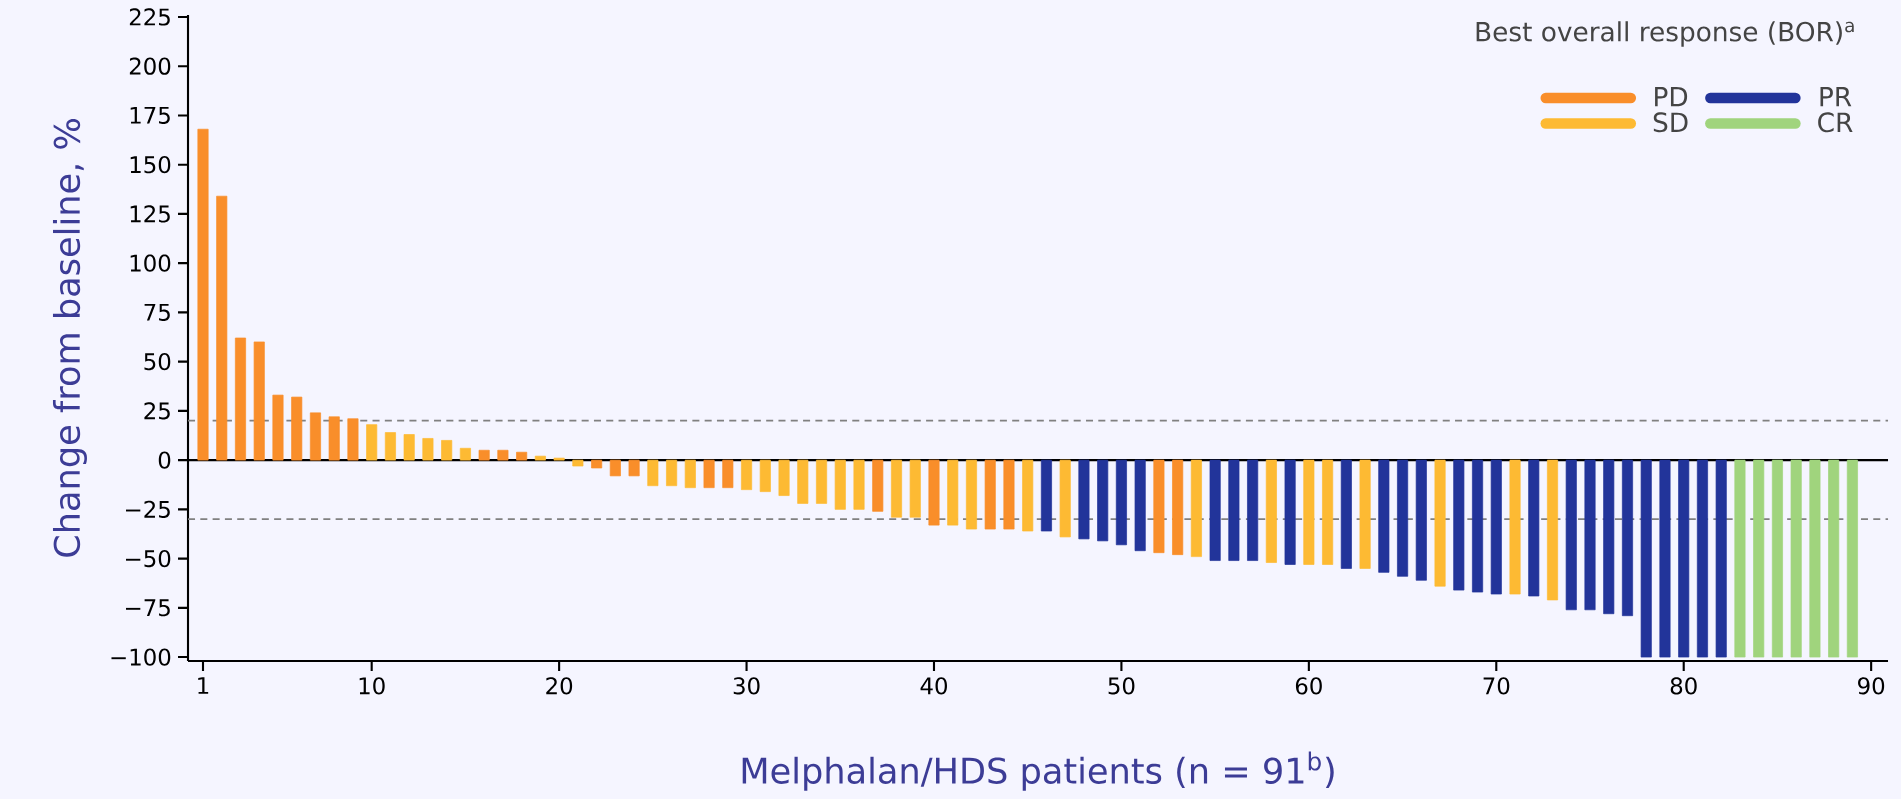 The width and height of the screenshot is (1901, 799). Describe the element at coordinates (559, 686) in the screenshot. I see `x-tick-label: 20` at that location.